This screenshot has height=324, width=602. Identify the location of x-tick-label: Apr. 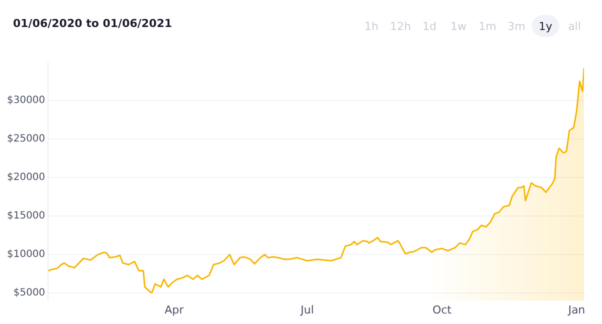
(174, 309).